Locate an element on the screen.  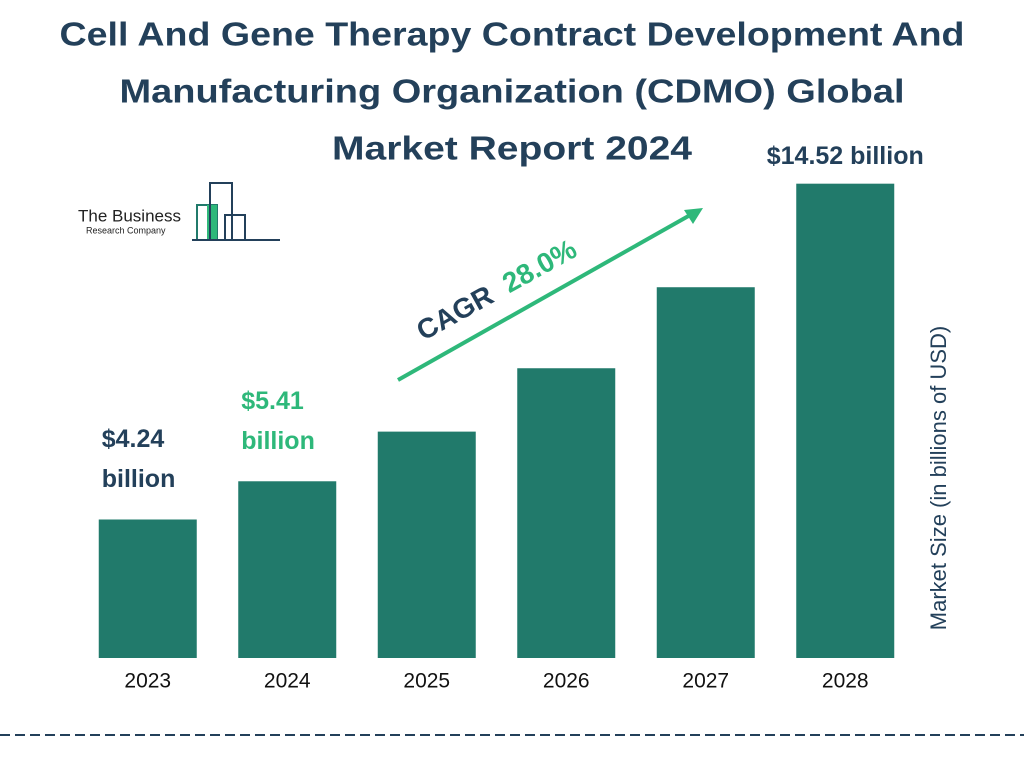
cagr-arrowhead is located at coordinates (693, 216).